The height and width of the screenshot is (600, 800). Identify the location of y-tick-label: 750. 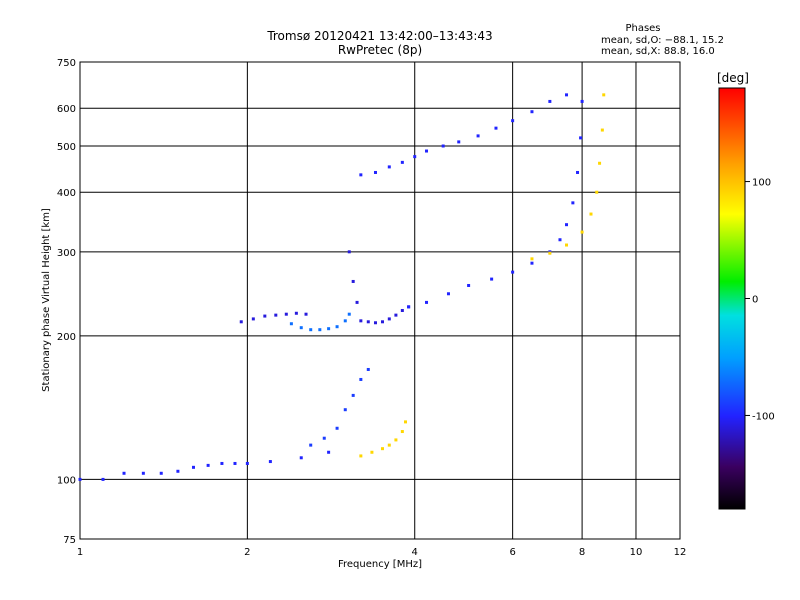
(66, 63).